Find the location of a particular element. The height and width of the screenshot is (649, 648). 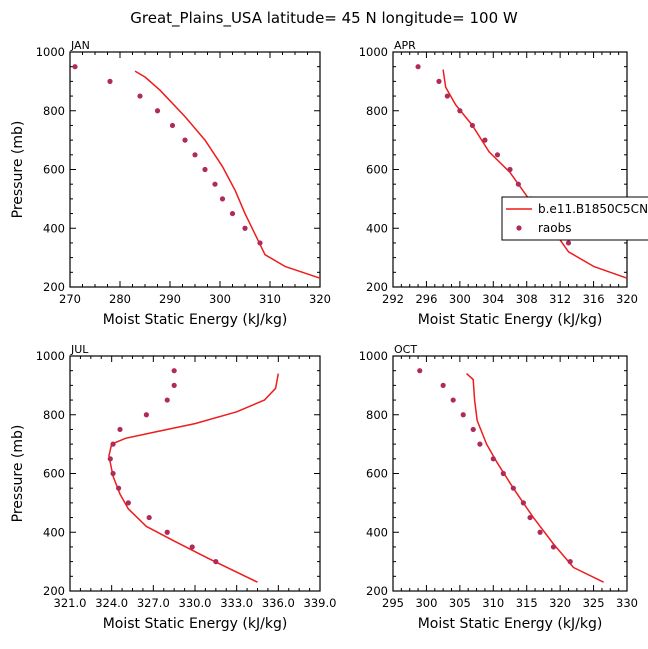

y-tick-label: 1000 is located at coordinates (373, 356).